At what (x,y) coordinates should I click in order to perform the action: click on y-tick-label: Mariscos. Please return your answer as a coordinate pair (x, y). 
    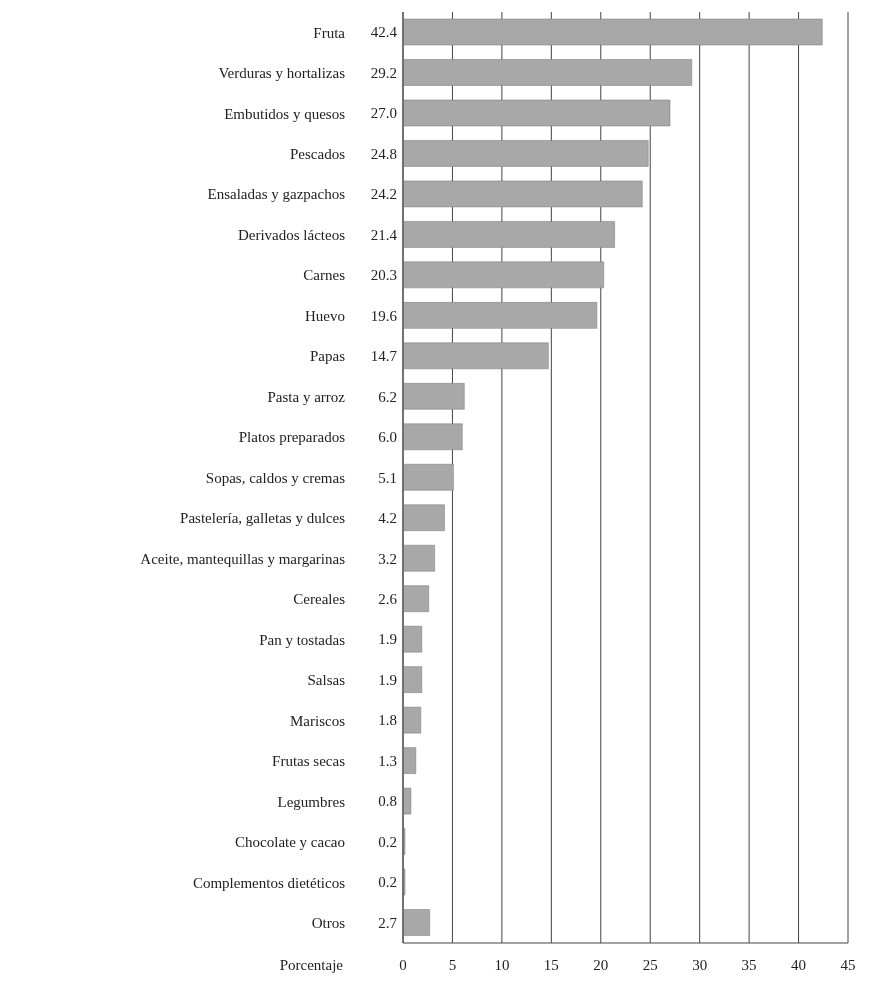
    Looking at the image, I should click on (318, 720).